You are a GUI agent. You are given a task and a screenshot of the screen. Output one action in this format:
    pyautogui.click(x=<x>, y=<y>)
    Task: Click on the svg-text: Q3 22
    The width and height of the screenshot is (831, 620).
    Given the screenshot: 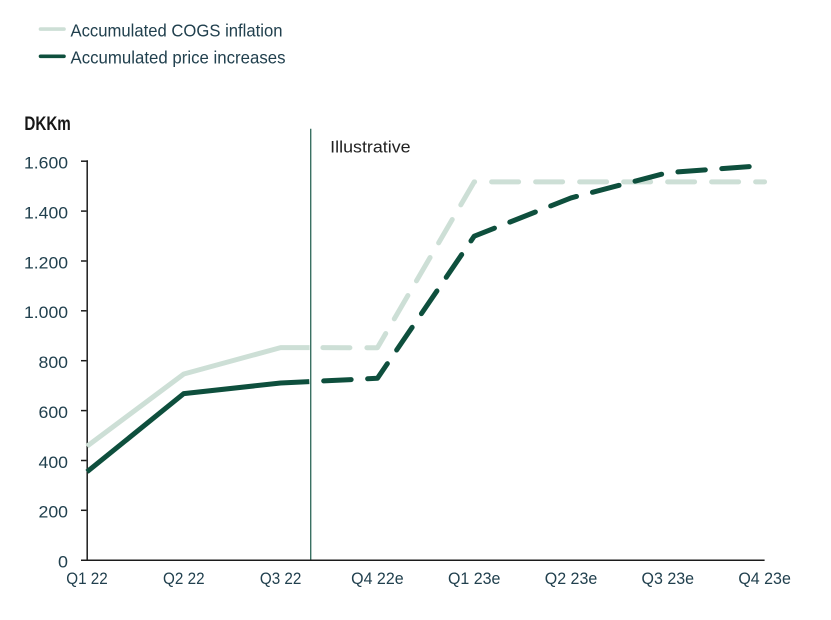 What is the action you would take?
    pyautogui.click(x=281, y=578)
    